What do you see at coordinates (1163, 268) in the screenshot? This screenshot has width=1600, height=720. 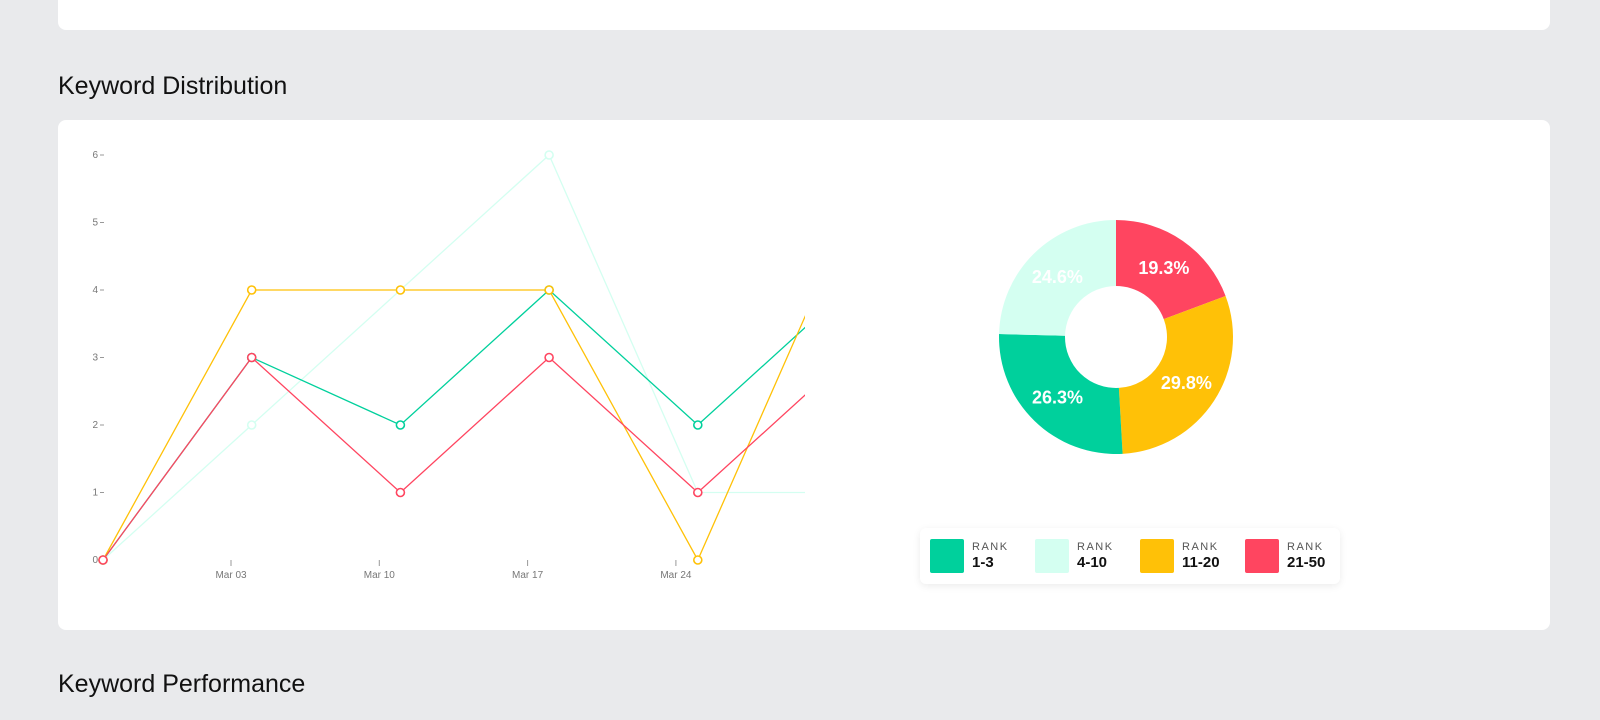 I see `donut-slice-label: 19.3%` at bounding box center [1163, 268].